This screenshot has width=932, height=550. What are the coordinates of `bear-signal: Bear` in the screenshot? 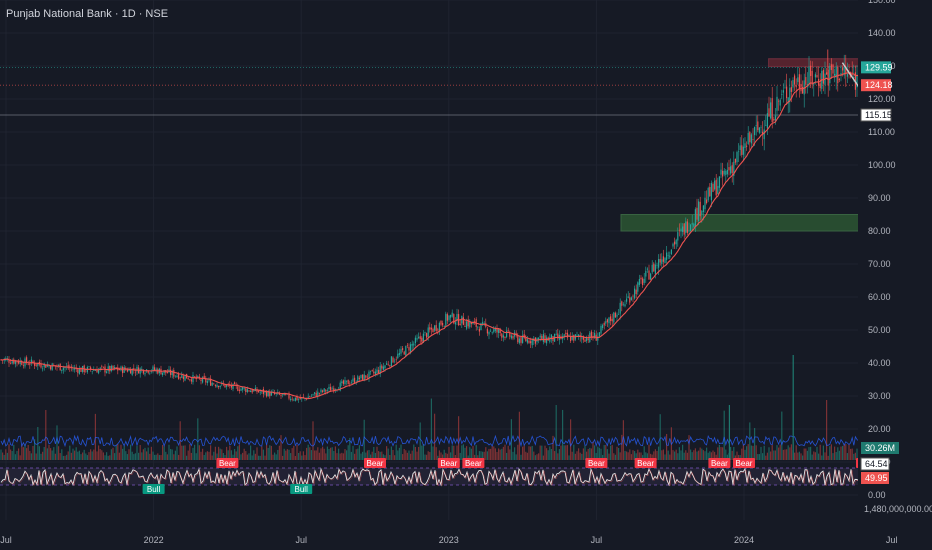 It's located at (375, 463).